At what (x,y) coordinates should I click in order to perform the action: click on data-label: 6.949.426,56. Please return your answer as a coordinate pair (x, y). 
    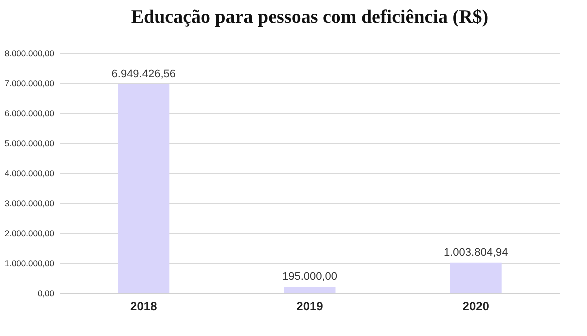
    Looking at the image, I should click on (144, 74).